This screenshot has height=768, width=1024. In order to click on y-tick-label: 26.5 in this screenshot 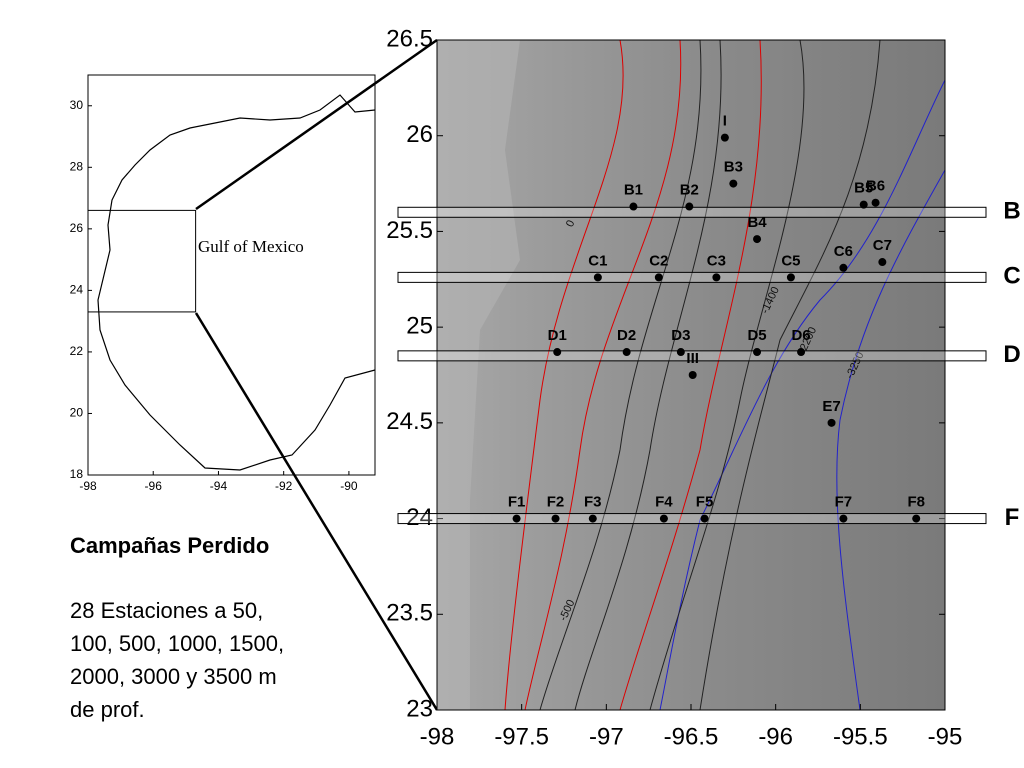, I will do `click(409, 38)`.